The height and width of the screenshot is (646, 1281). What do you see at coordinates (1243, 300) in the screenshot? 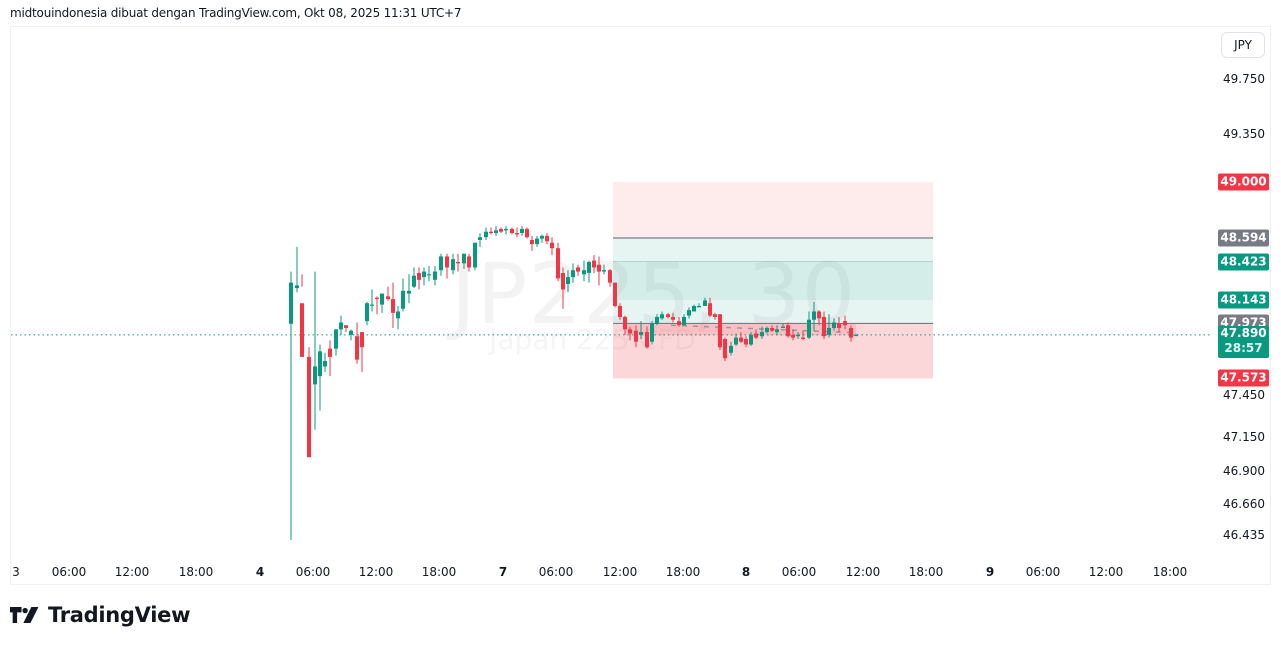
I see `price-level-tag: 48.143` at bounding box center [1243, 300].